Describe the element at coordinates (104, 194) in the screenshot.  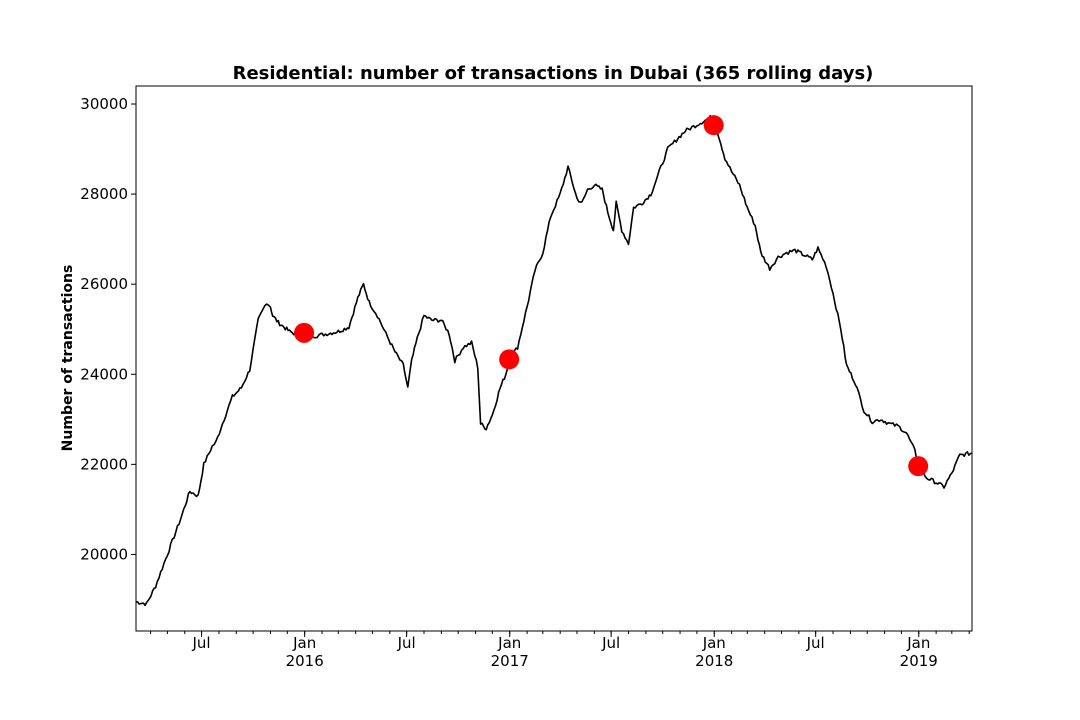
I see `y-tick-label-4: 28000` at that location.